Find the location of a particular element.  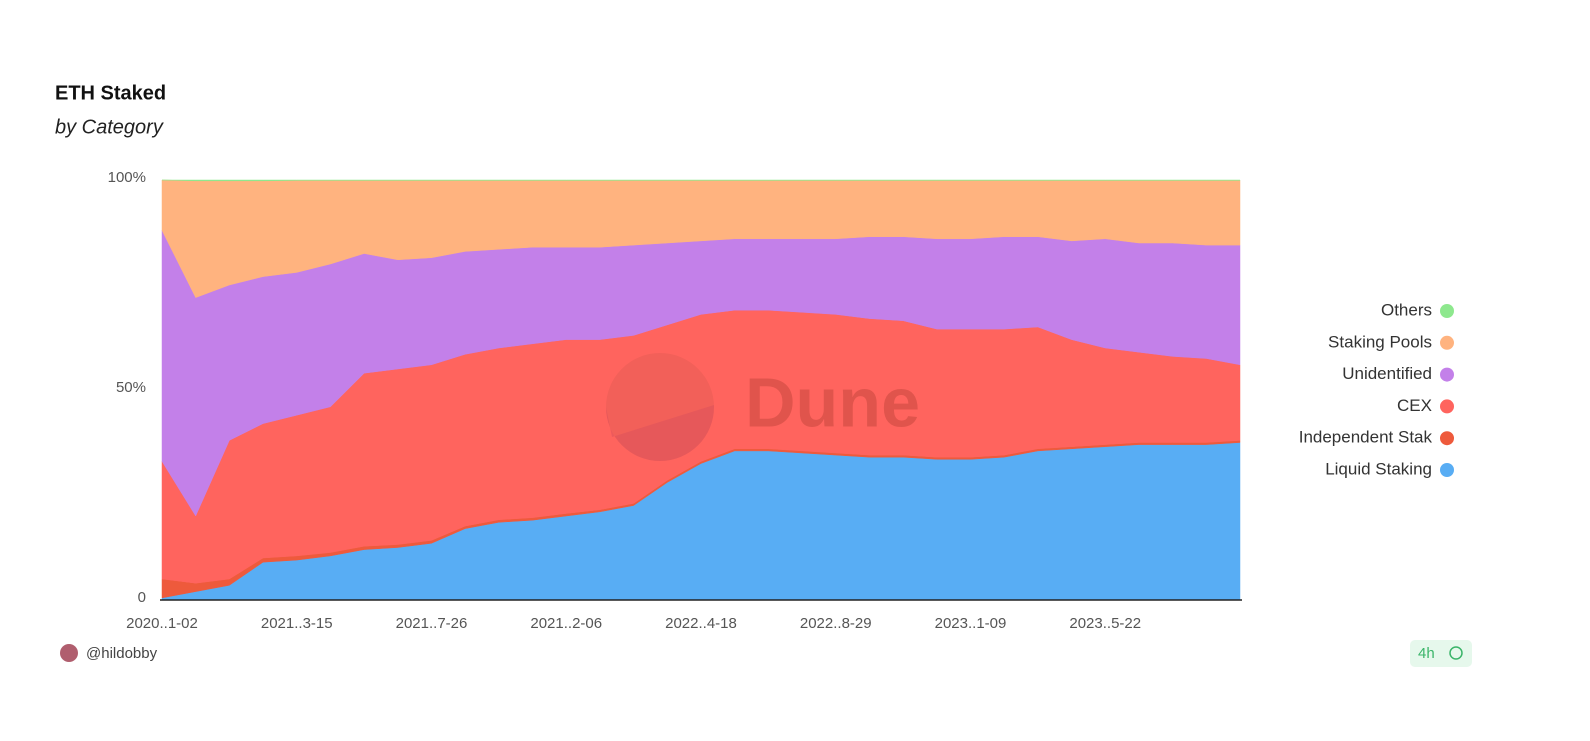

chart-title: ETH Staked is located at coordinates (110, 93).